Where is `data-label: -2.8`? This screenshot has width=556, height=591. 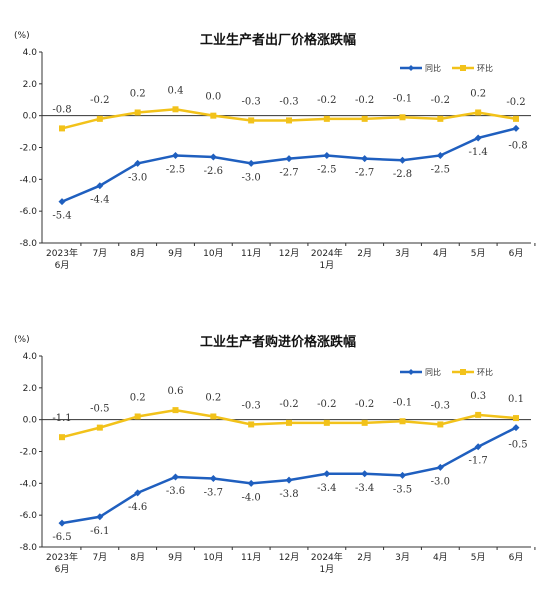
data-label: -2.8 is located at coordinates (402, 174).